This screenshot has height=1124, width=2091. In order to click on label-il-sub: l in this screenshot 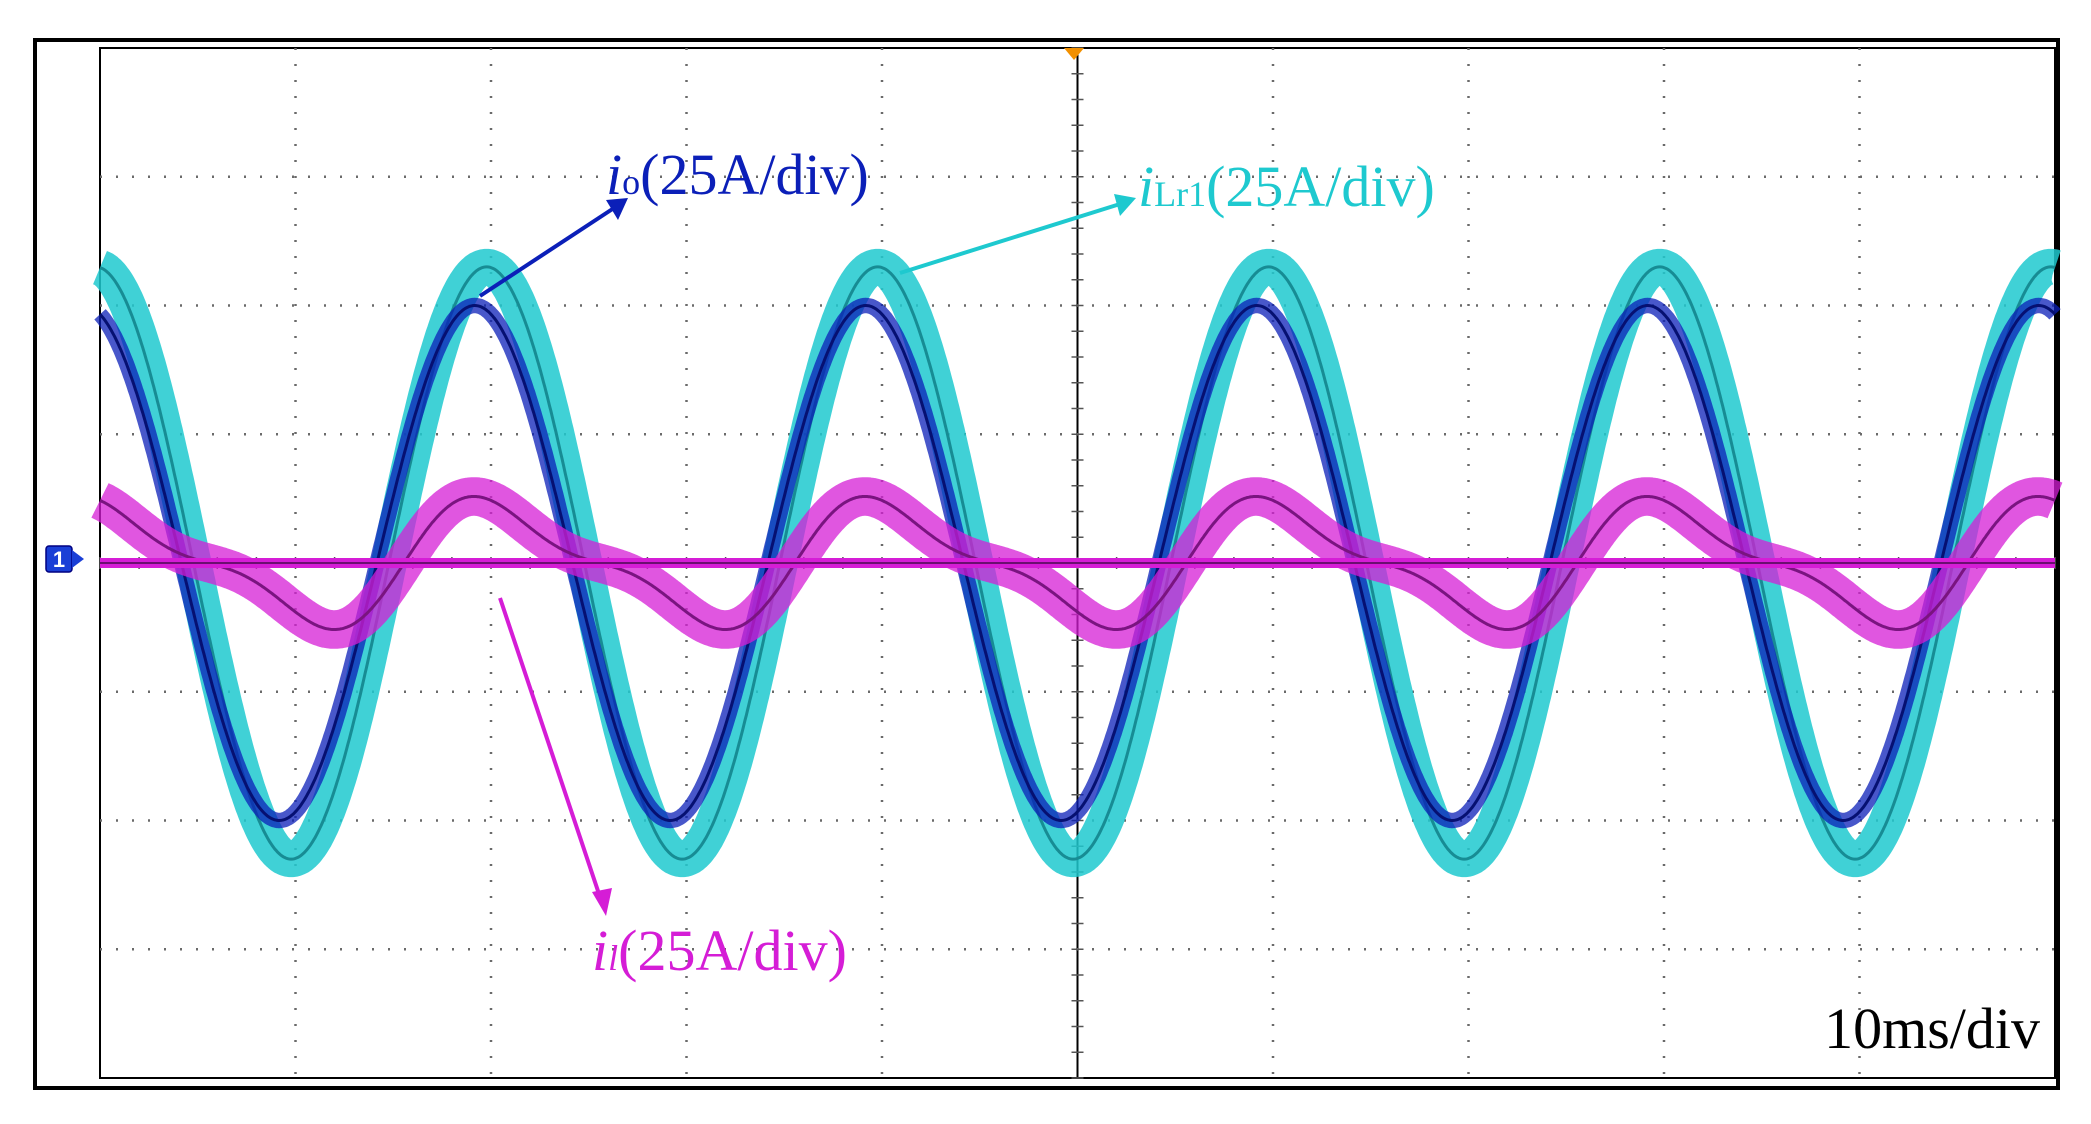, I will do `click(613, 958)`.